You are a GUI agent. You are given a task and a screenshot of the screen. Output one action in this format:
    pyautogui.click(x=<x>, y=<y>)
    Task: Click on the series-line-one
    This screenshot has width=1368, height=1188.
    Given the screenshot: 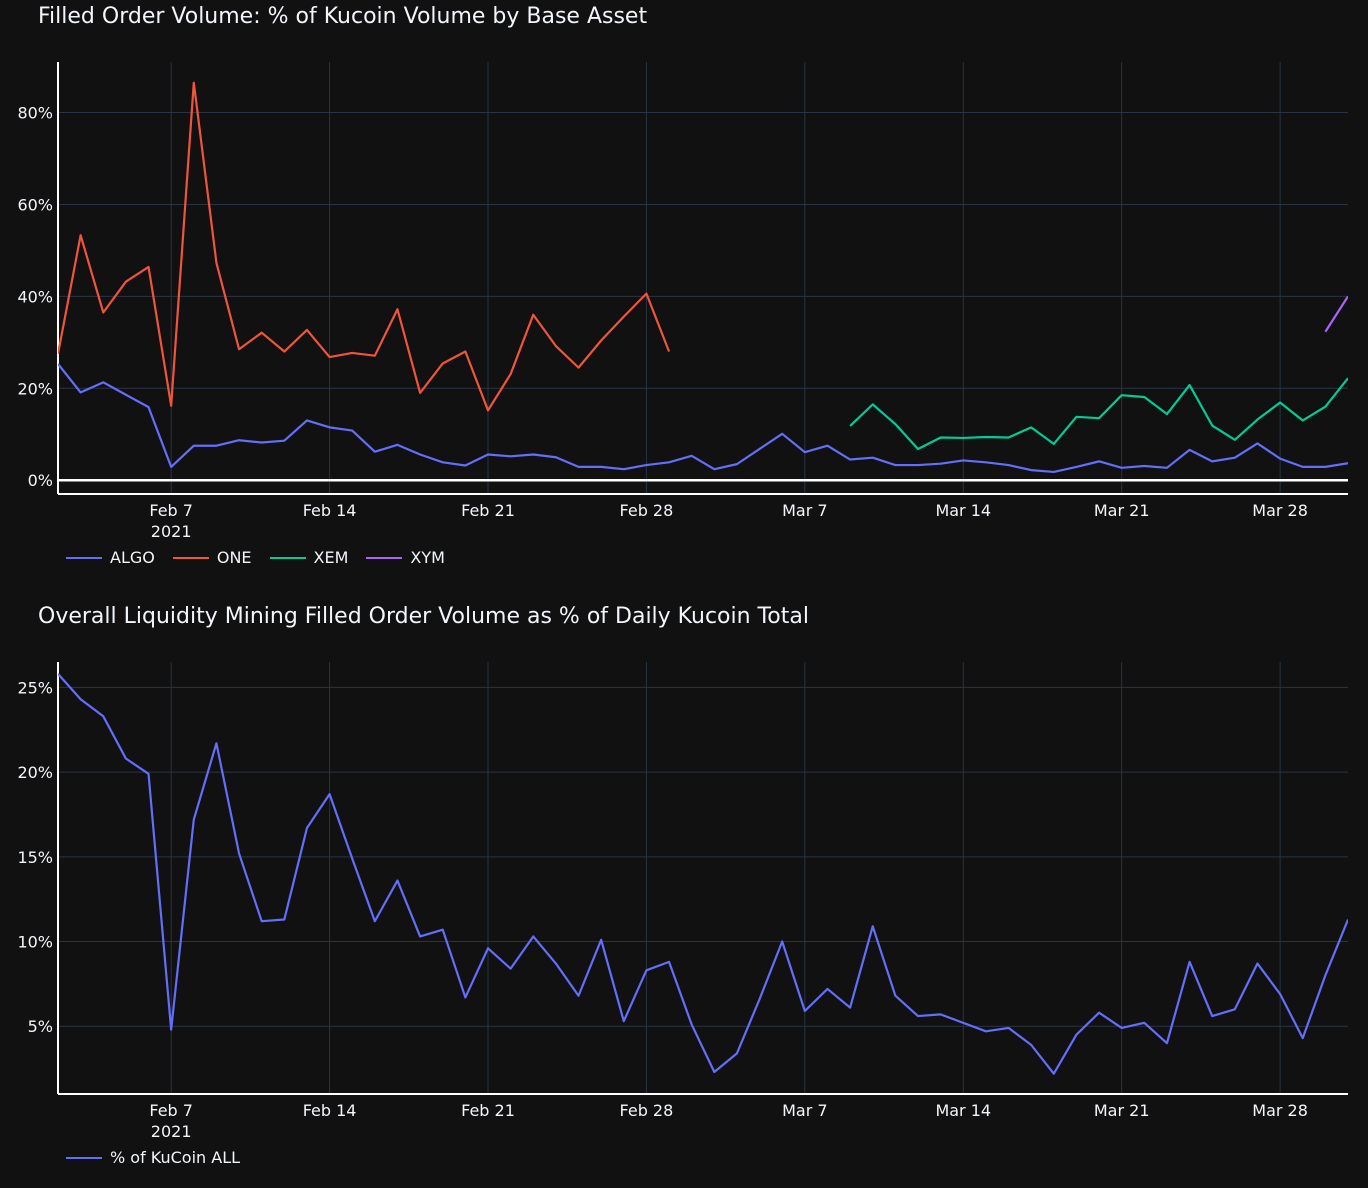 What is the action you would take?
    pyautogui.click(x=364, y=246)
    